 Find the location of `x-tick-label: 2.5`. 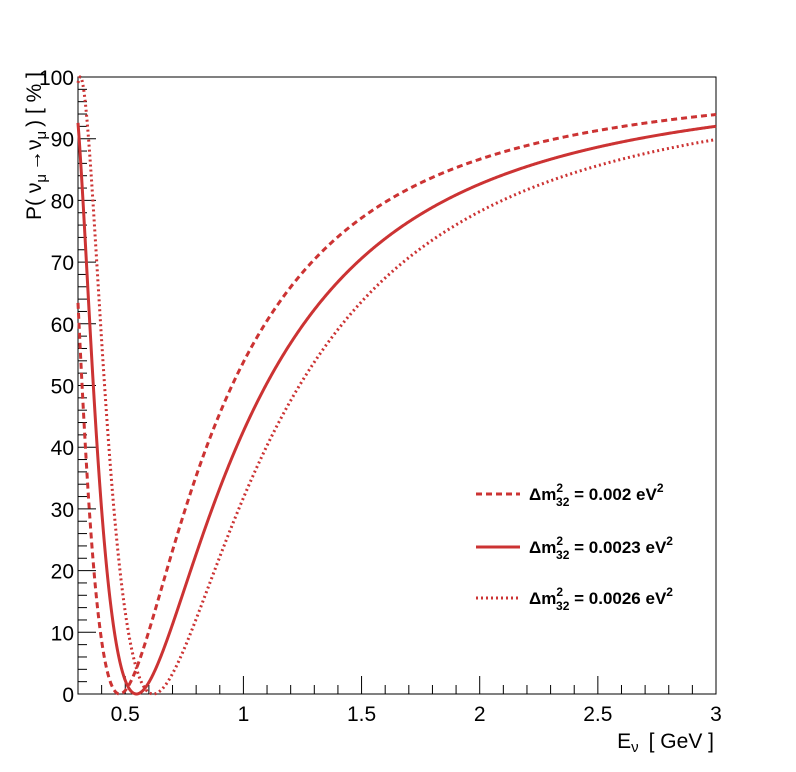

x-tick-label: 2.5 is located at coordinates (597, 714).